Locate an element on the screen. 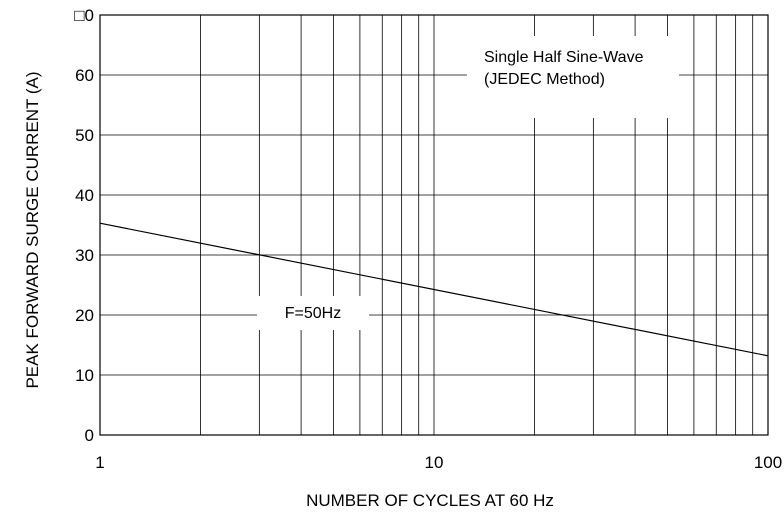 This screenshot has height=514, width=784. x-tick-label: 100 is located at coordinates (768, 462).